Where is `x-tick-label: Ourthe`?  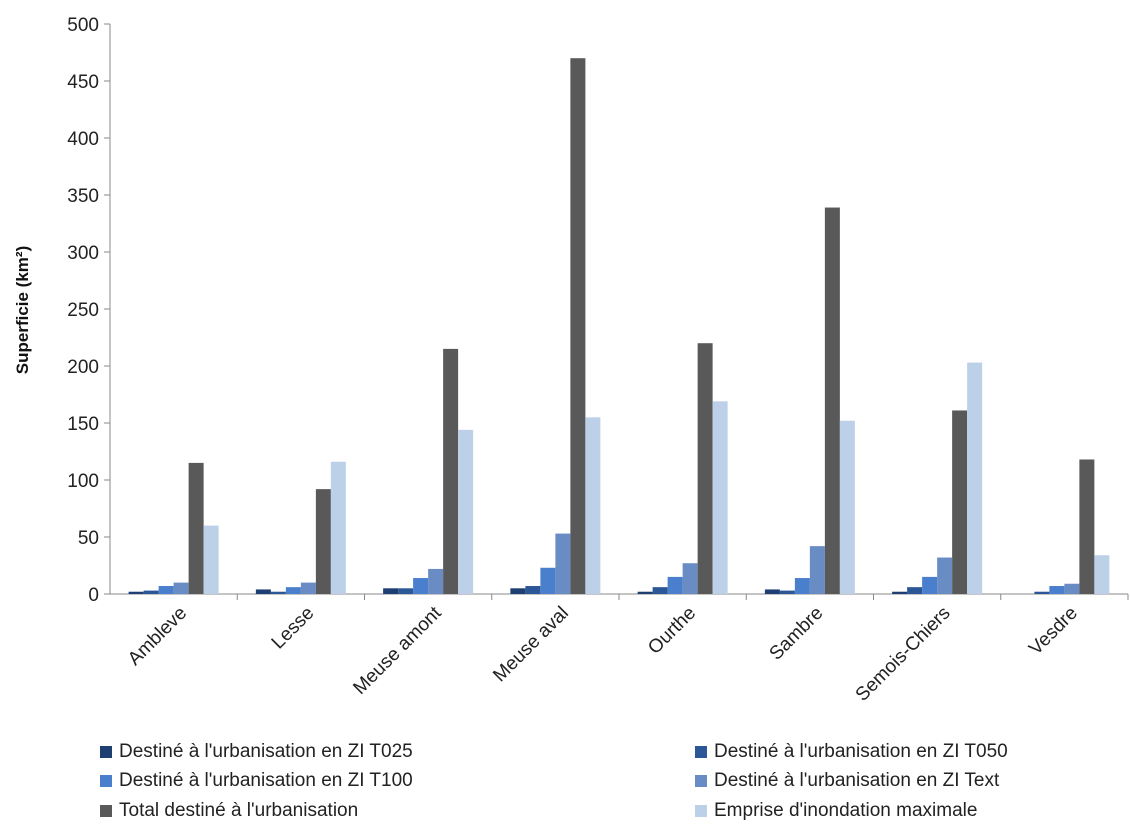 x-tick-label: Ourthe is located at coordinates (672, 631).